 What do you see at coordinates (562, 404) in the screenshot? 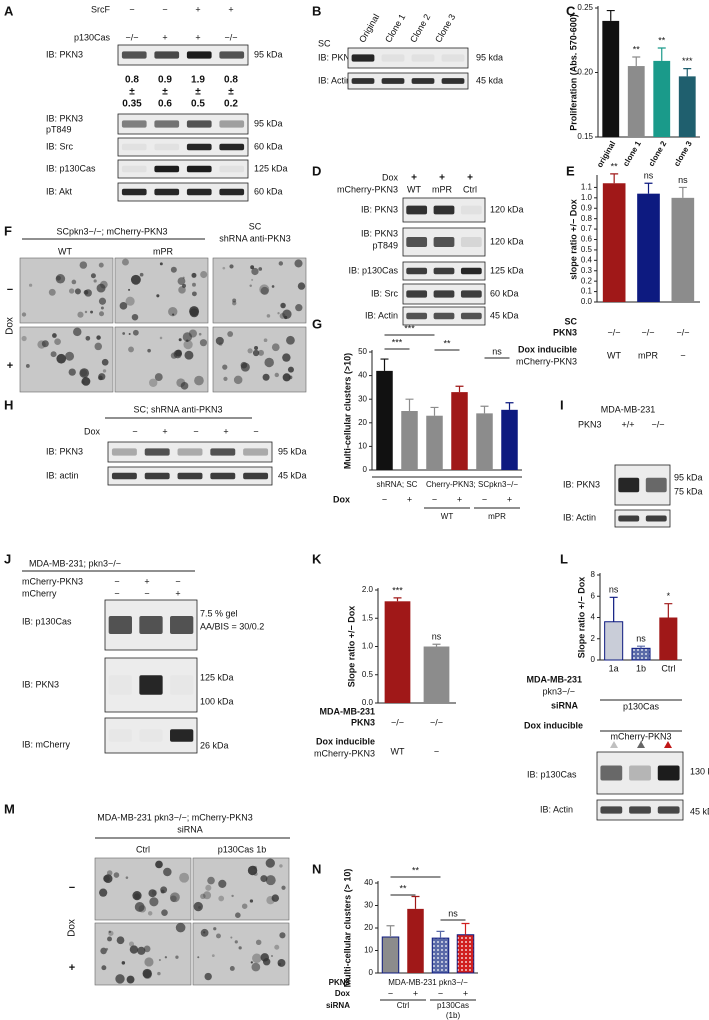
I see `panel-letter: I` at bounding box center [562, 404].